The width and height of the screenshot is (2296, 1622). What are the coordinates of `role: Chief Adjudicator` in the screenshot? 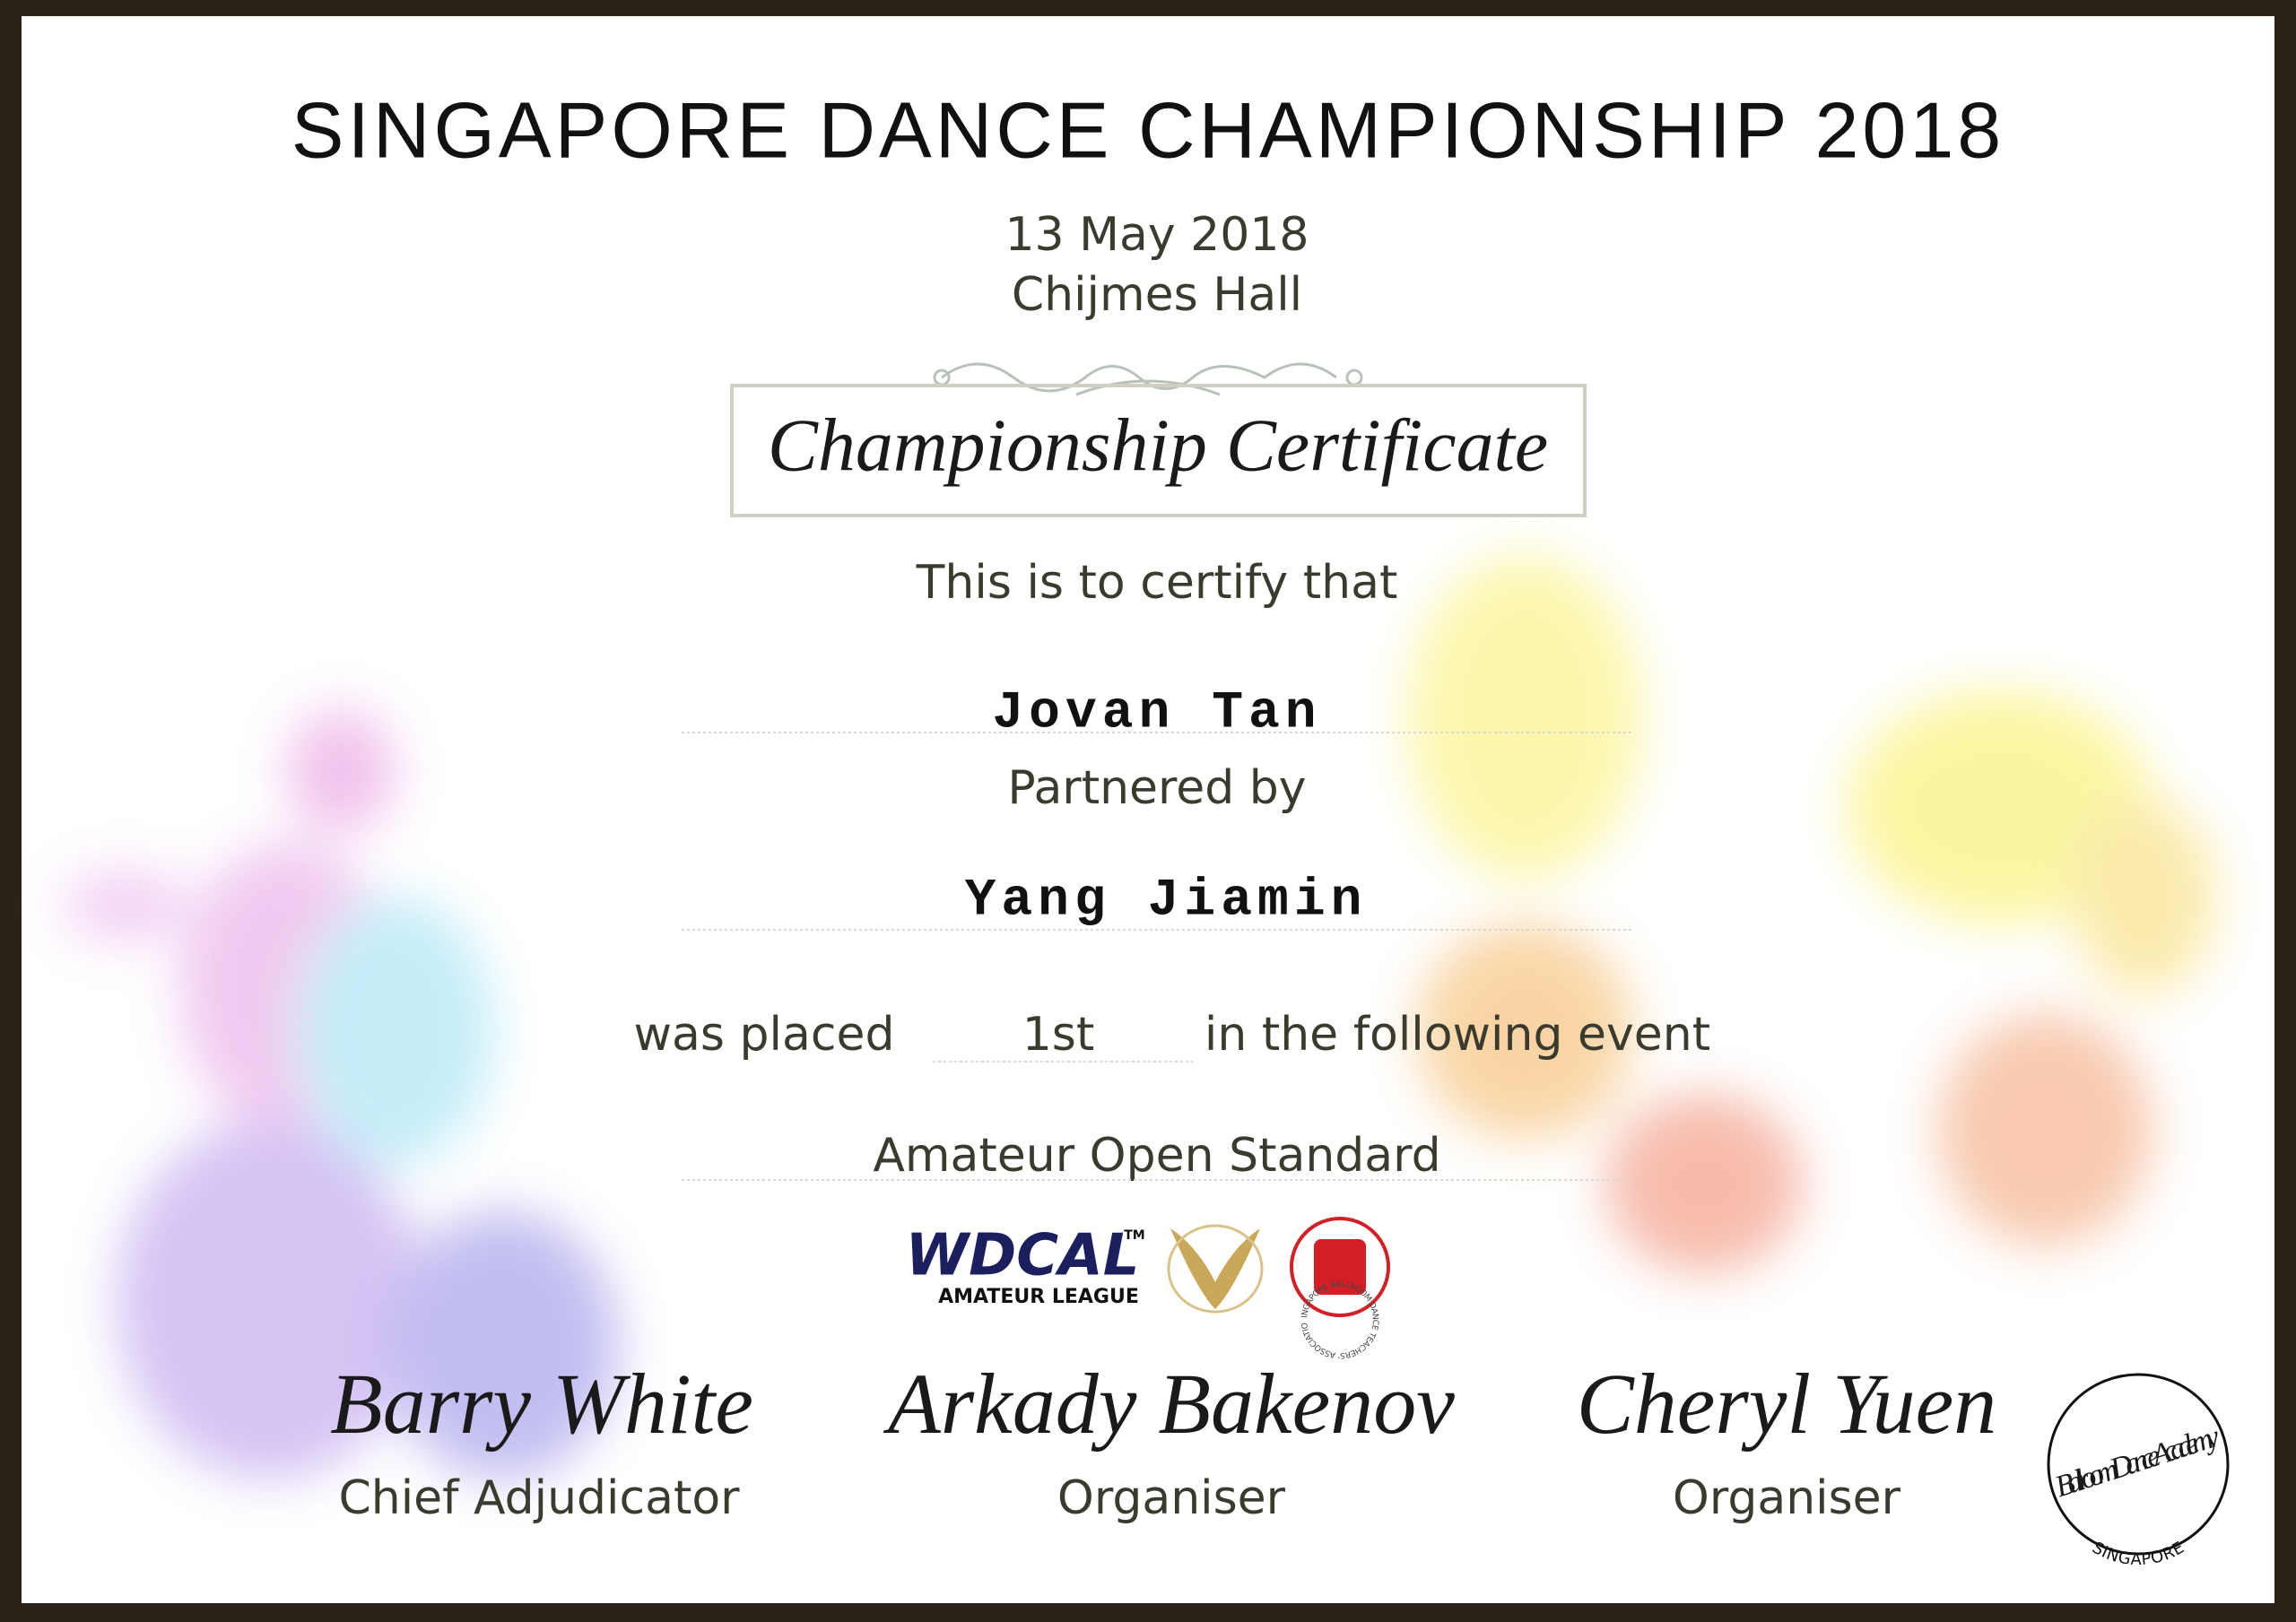 It's located at (539, 1498).